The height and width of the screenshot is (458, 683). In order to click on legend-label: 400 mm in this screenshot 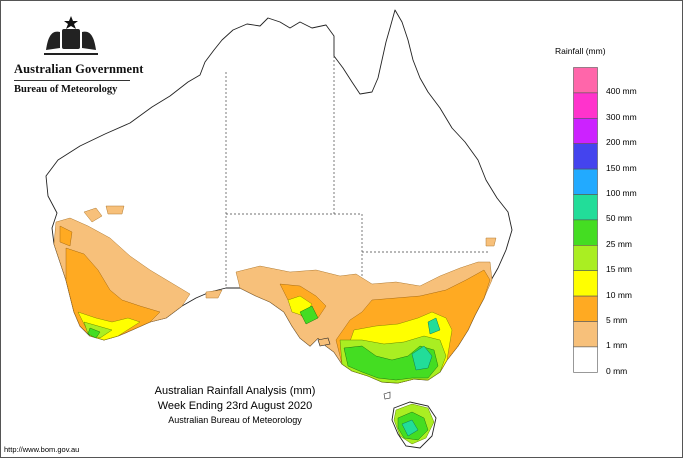, I will do `click(621, 91)`.